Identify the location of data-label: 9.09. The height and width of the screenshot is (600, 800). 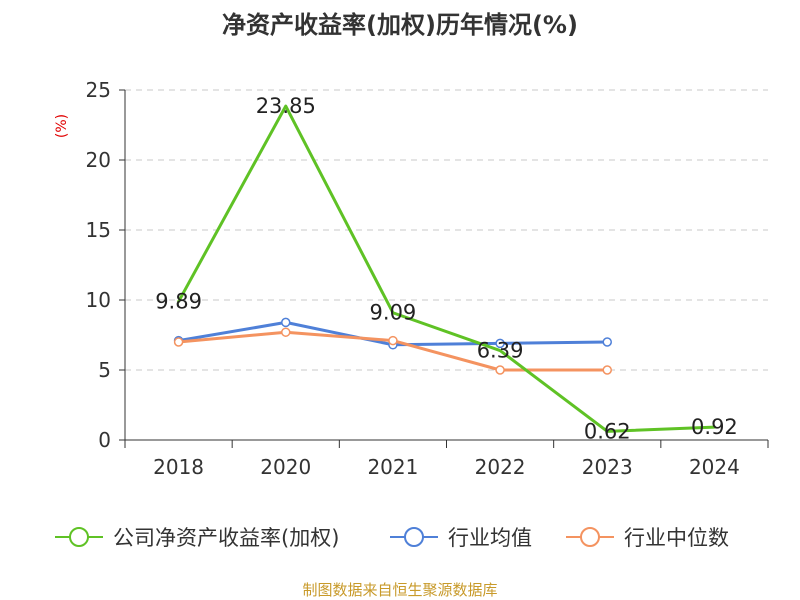
(393, 313).